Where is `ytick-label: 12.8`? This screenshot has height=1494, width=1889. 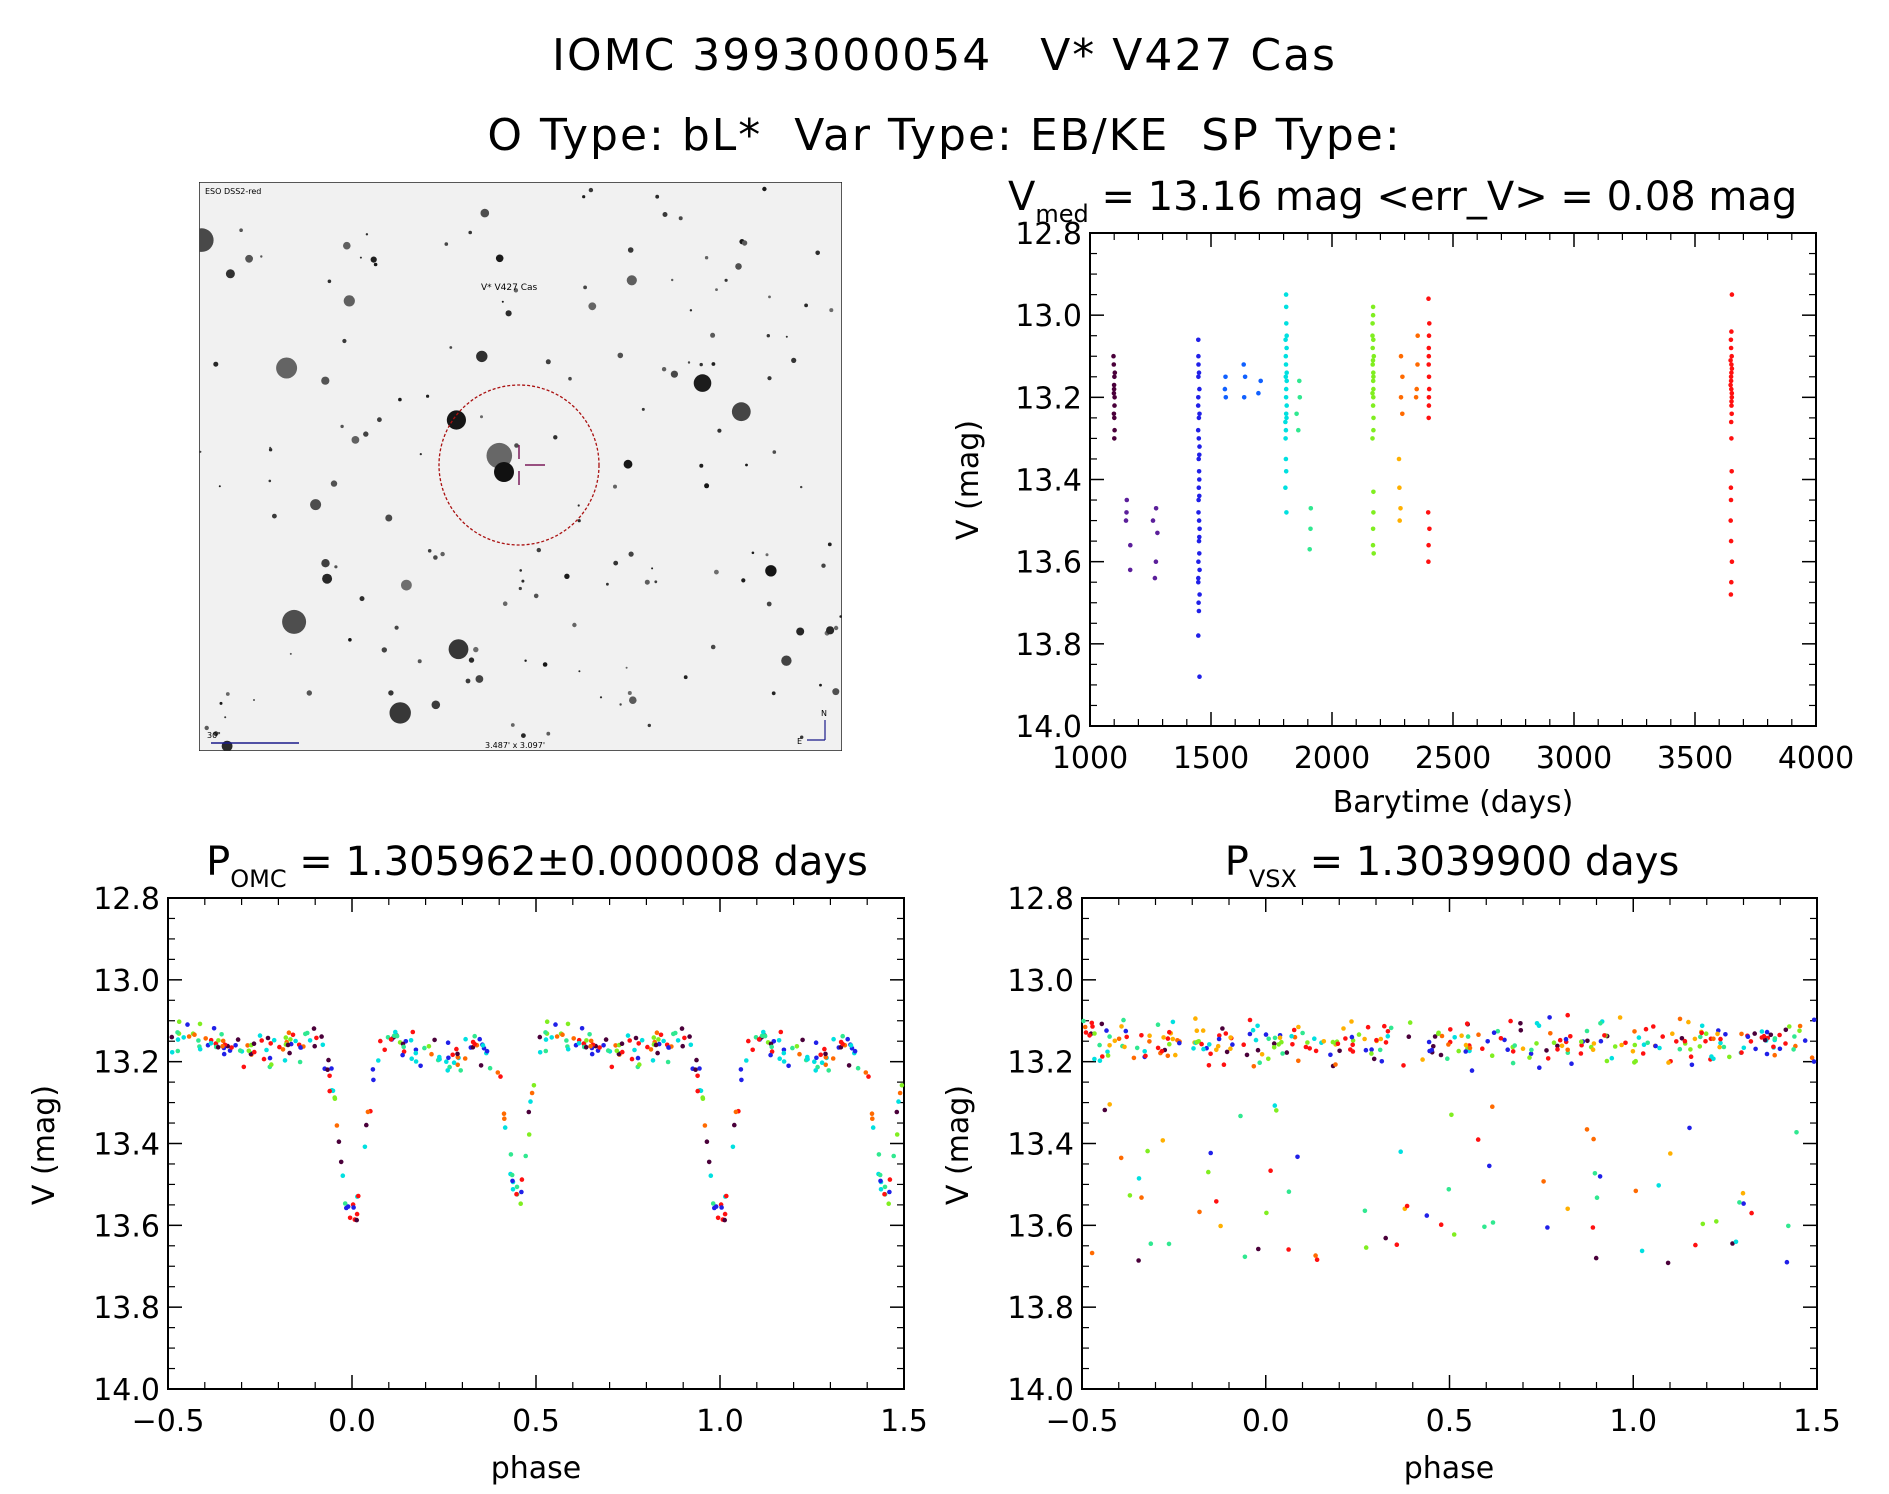
ytick-label: 12.8 is located at coordinates (126, 899).